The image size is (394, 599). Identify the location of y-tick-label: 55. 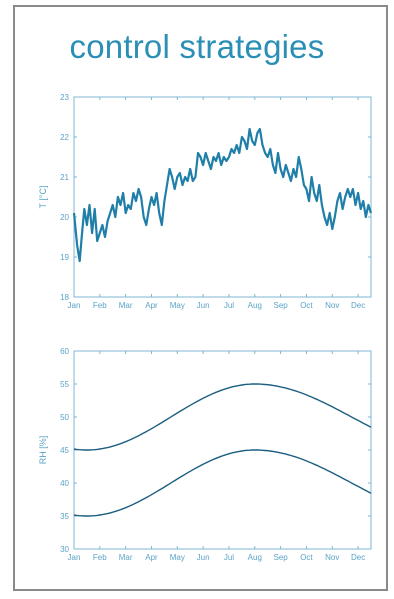
(64, 384).